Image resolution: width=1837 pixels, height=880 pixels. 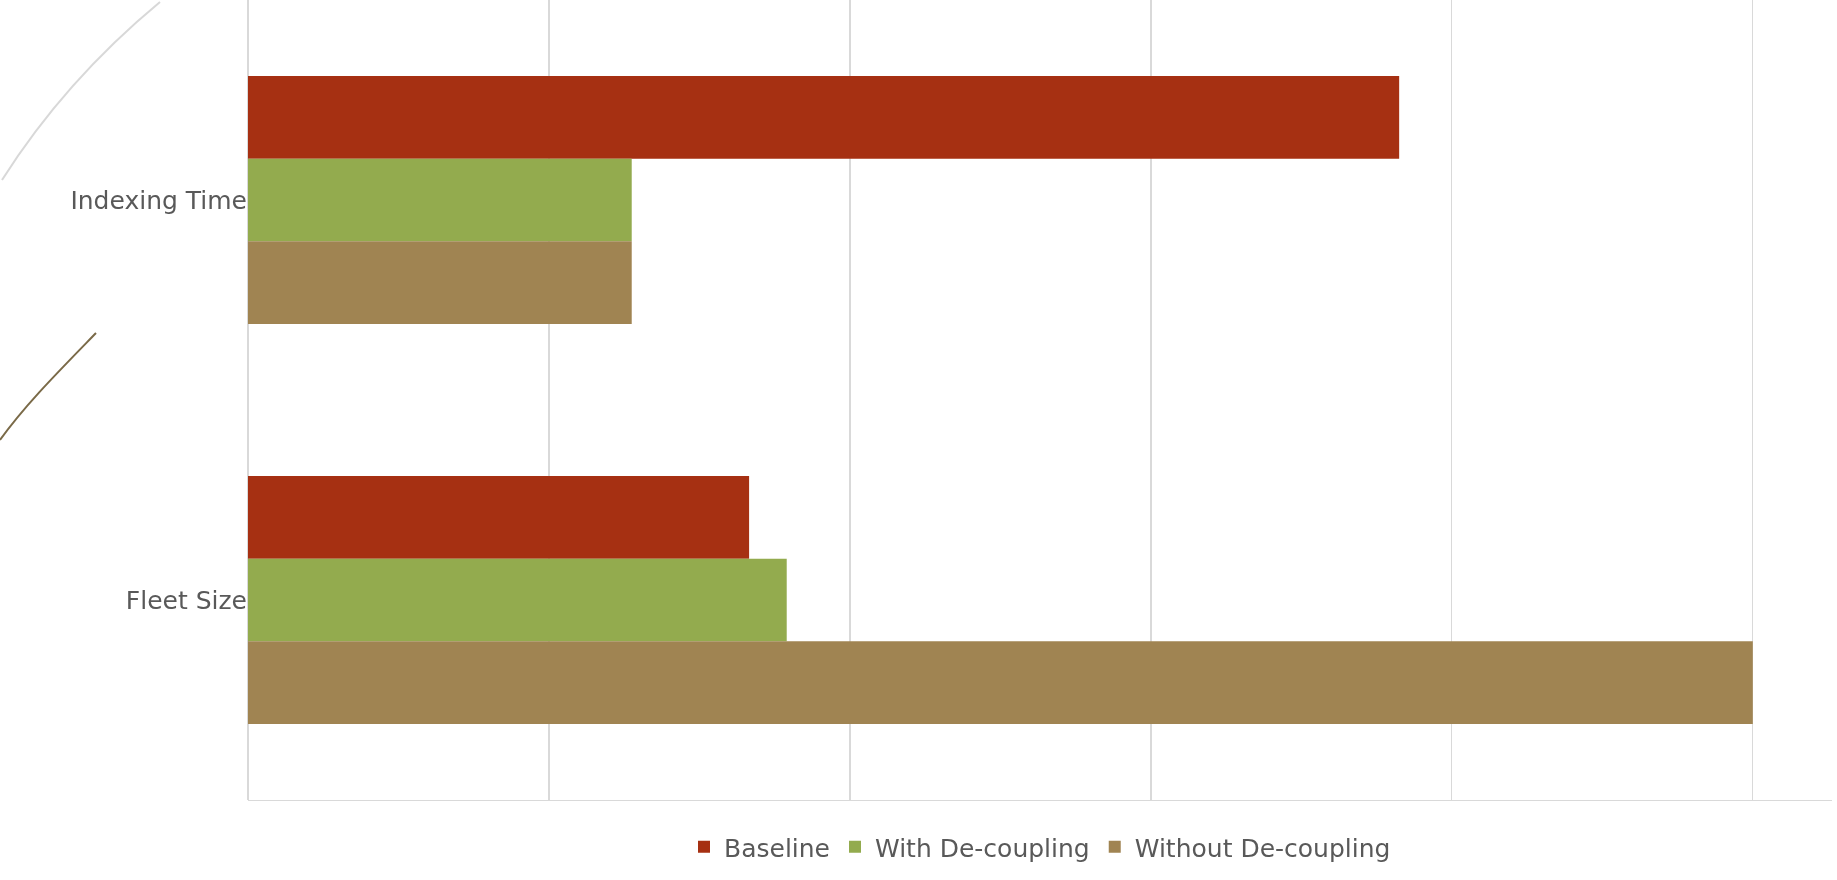 What do you see at coordinates (1262, 848) in the screenshot?
I see `legend-label: Without De-coupling` at bounding box center [1262, 848].